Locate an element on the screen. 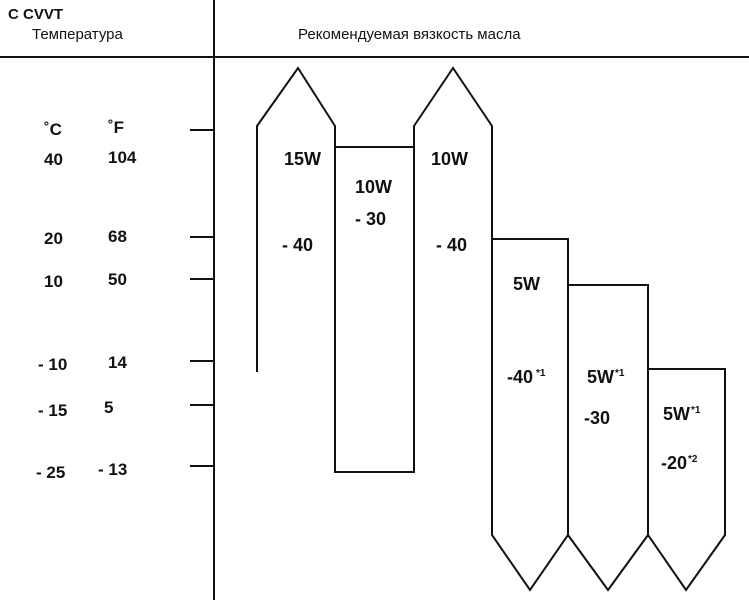 The width and height of the screenshot is (749, 600). temp-c-label: - 10 is located at coordinates (52, 364).